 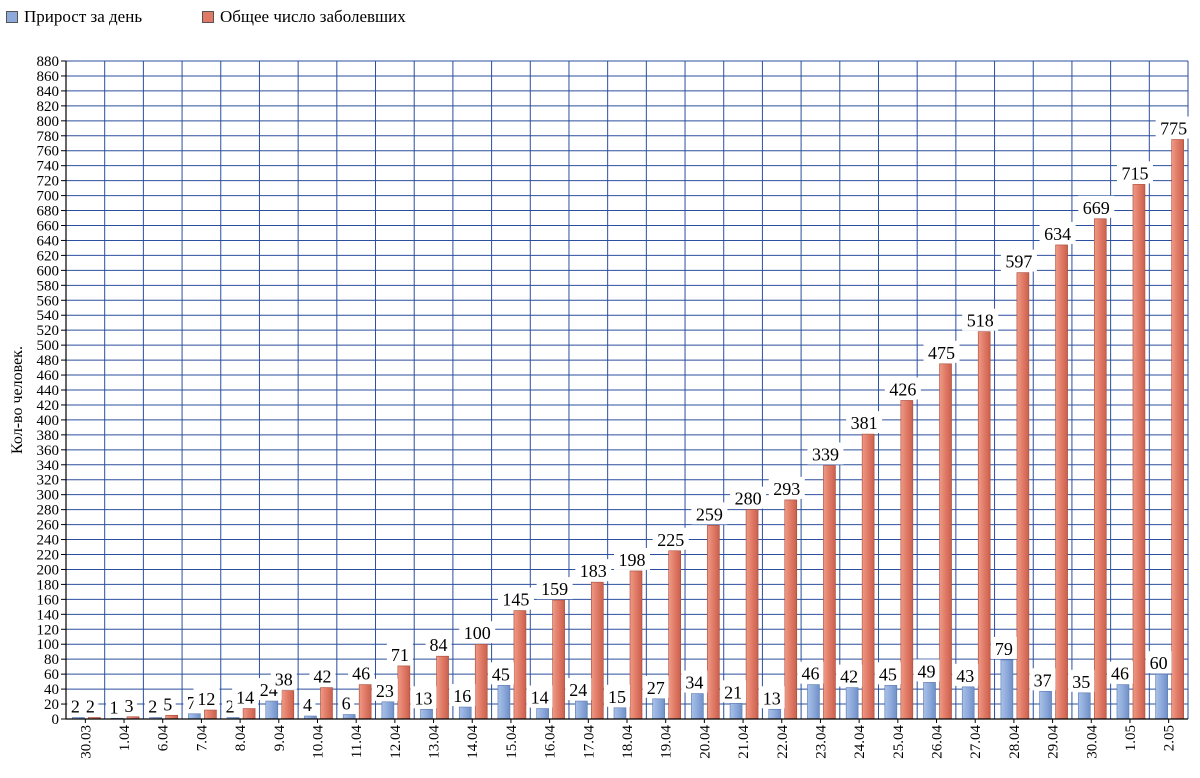 I want to click on y-tick-label: 280, so click(x=48, y=511).